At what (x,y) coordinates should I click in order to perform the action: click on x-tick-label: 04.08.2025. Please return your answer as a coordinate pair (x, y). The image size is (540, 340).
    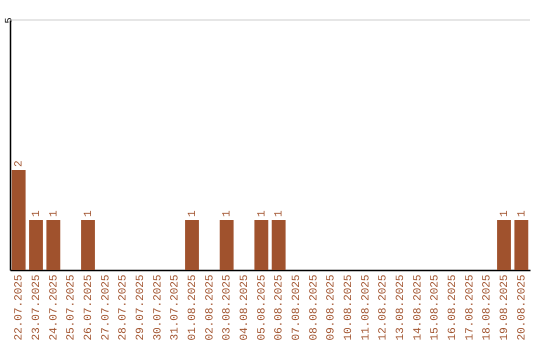
    Looking at the image, I should click on (245, 307).